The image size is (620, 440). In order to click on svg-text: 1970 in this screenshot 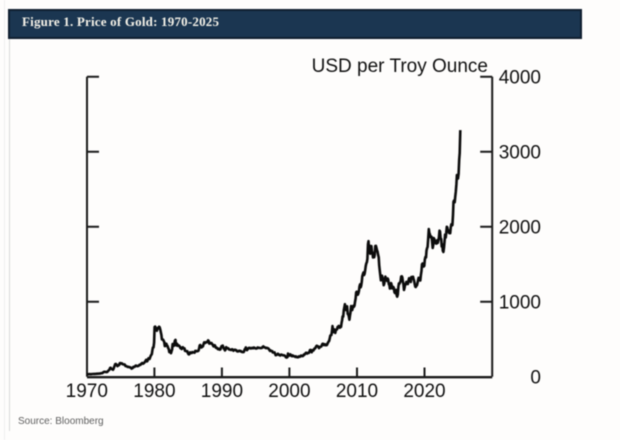, I will do `click(87, 391)`.